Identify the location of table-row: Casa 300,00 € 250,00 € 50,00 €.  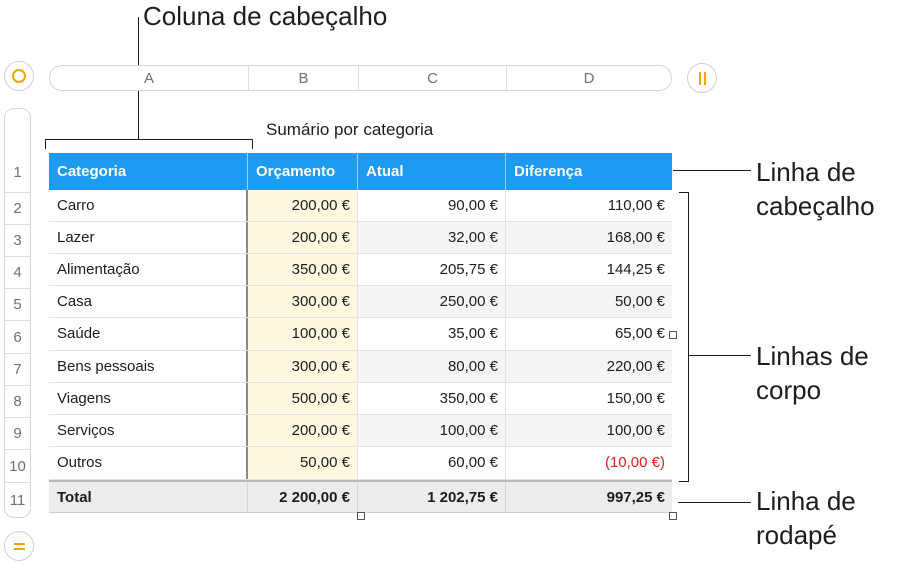
(360, 302).